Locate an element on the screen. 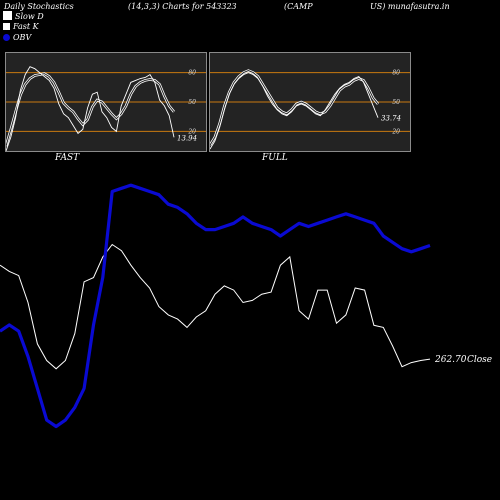  full-end-value: 33.74 is located at coordinates (391, 119).